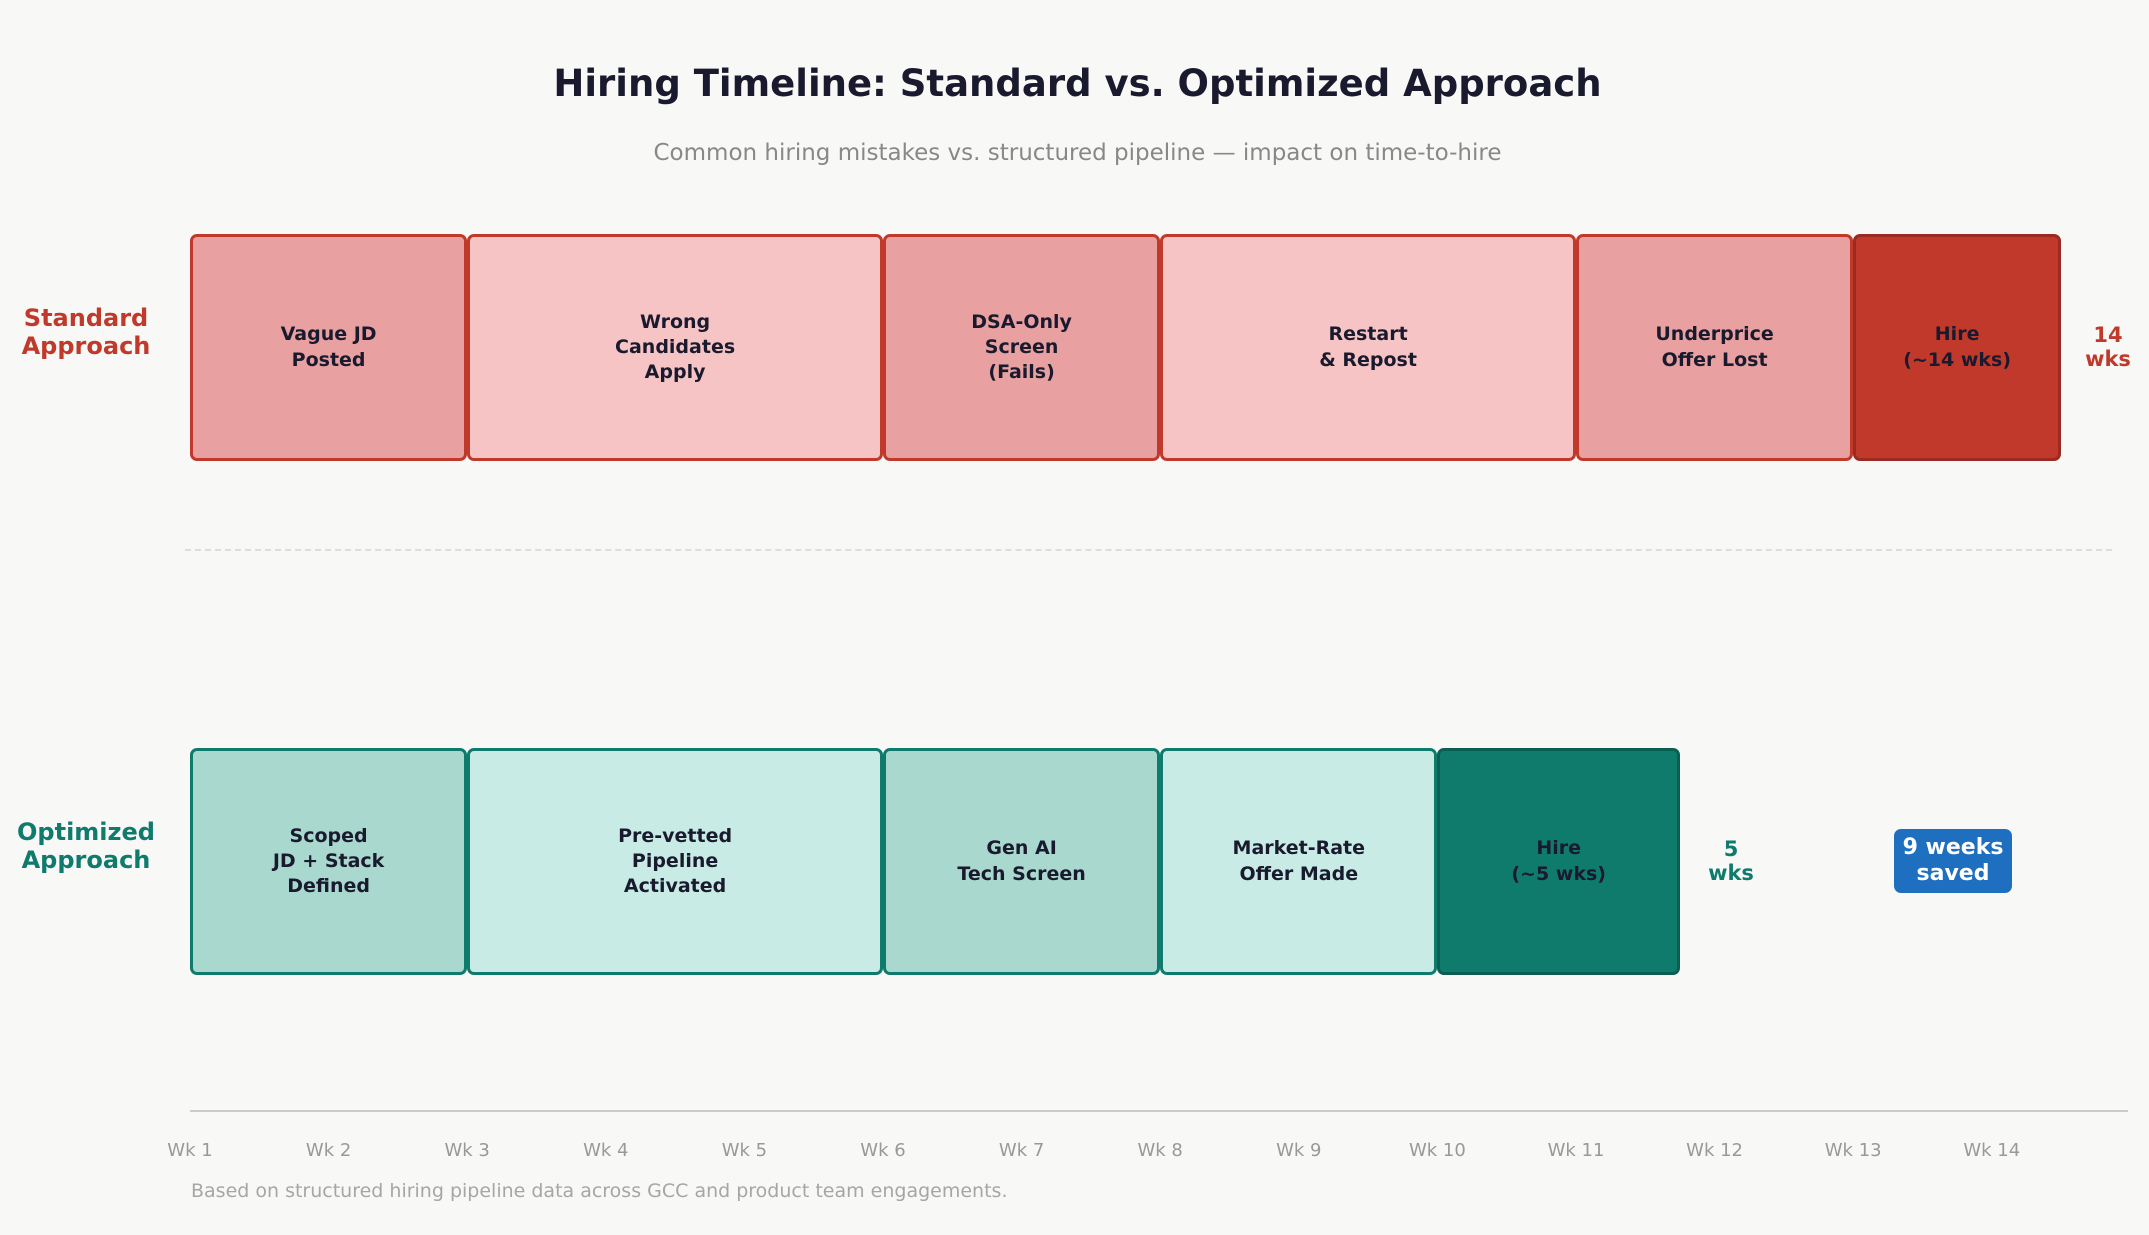 This screenshot has height=1235, width=2149. What do you see at coordinates (1853, 1150) in the screenshot?
I see `x-tick-label: Wk 13` at bounding box center [1853, 1150].